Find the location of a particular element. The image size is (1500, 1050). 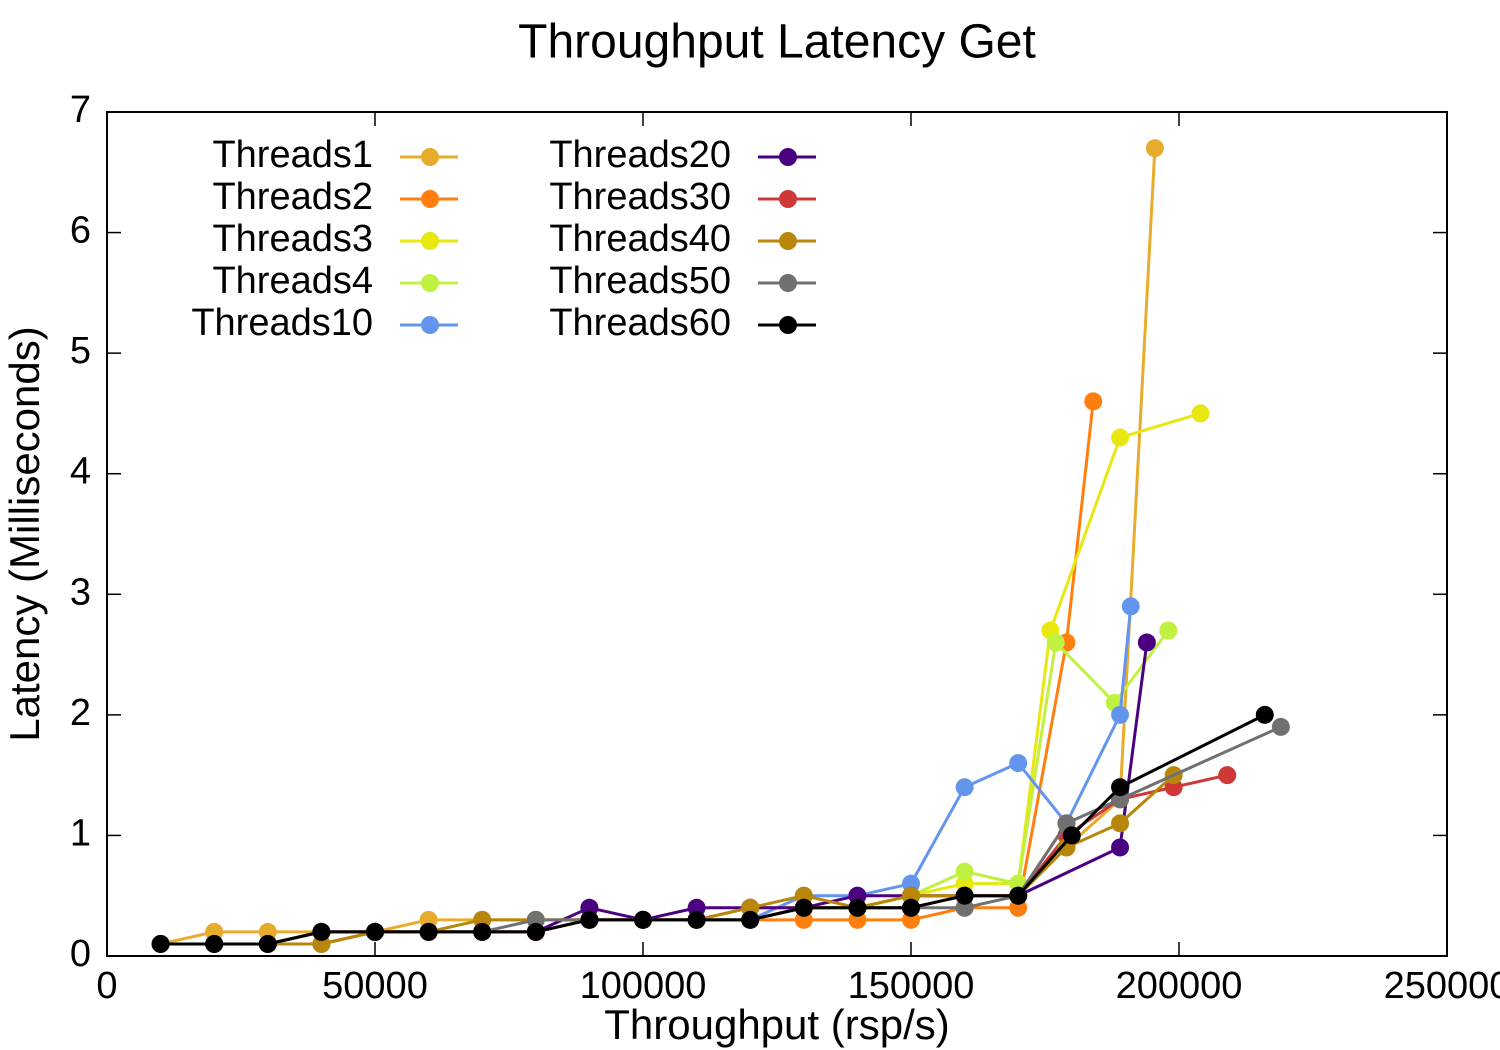

x-tick-label: 0 is located at coordinates (106, 986).